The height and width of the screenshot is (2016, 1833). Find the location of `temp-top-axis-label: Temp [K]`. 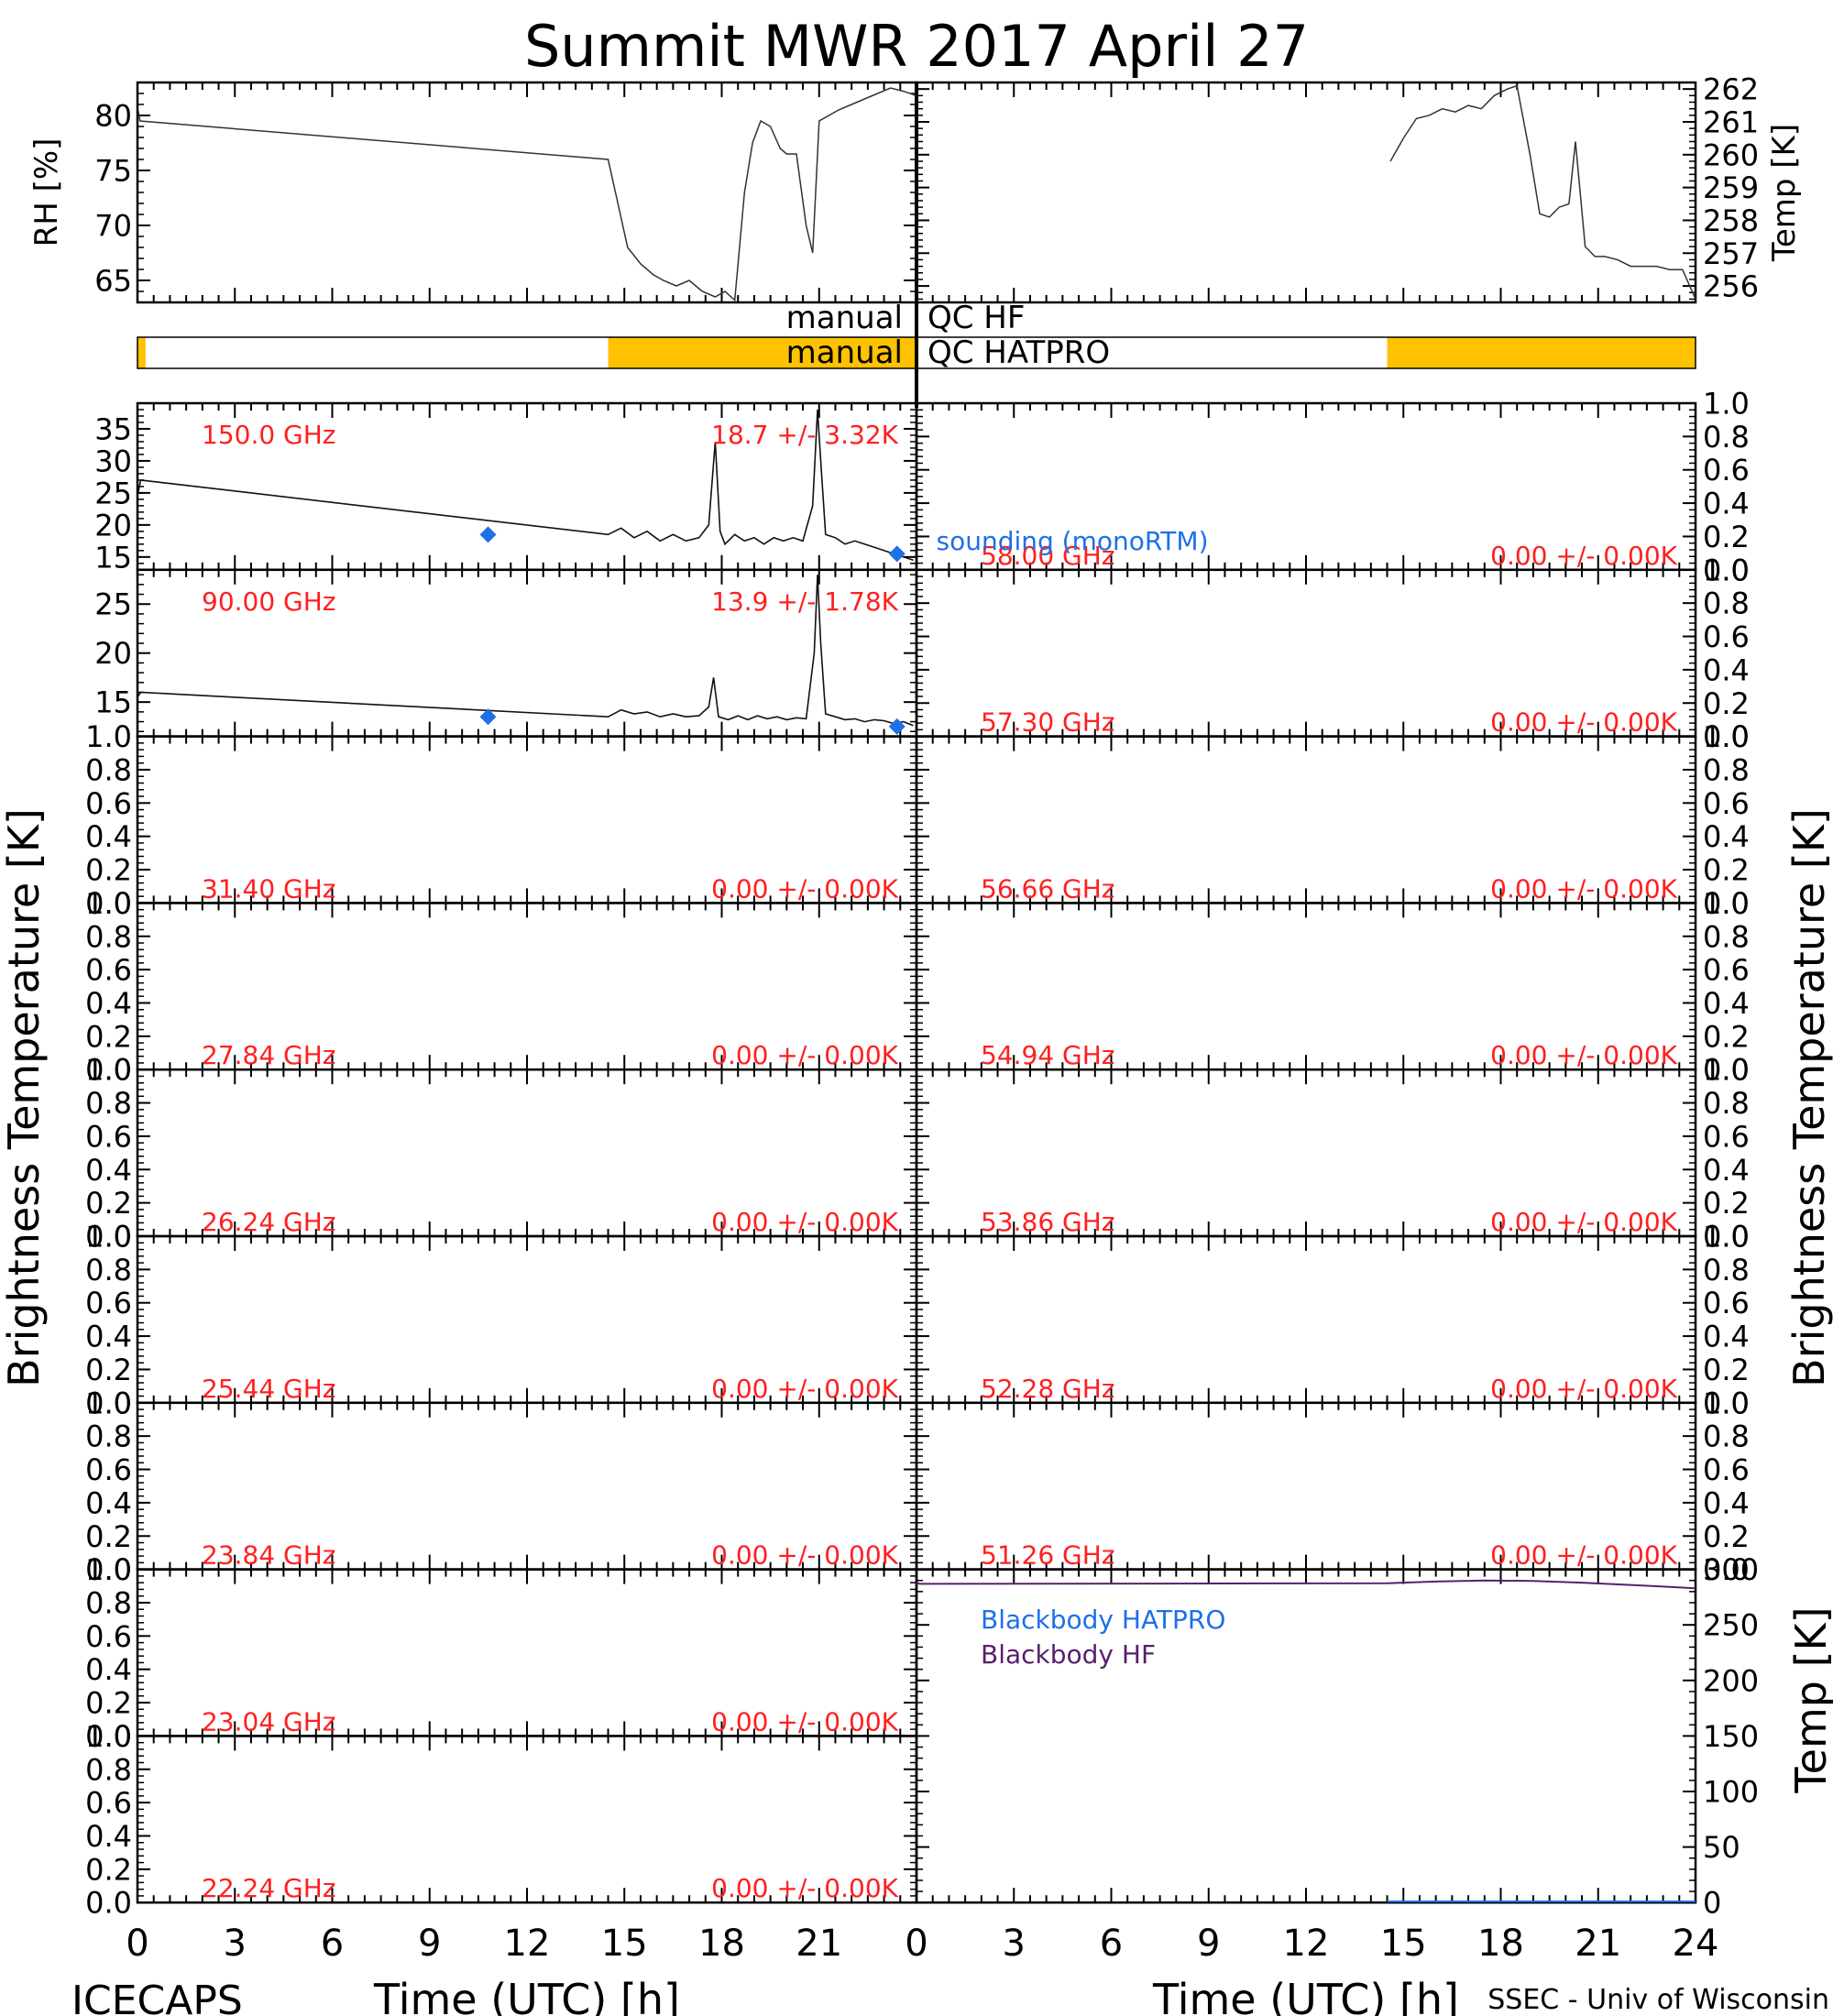

temp-top-axis-label: Temp [K] is located at coordinates (1784, 193).